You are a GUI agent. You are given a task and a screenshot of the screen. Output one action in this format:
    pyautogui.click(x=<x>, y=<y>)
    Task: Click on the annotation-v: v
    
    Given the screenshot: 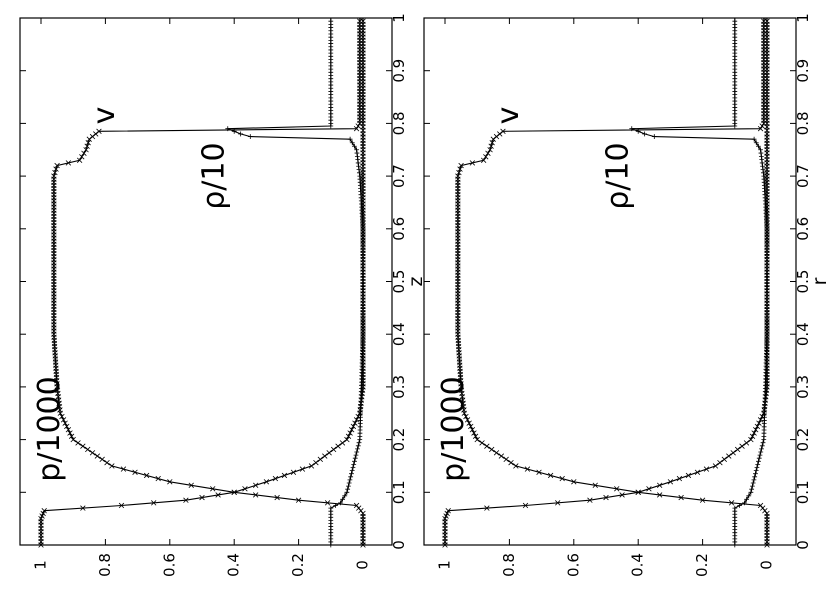 What is the action you would take?
    pyautogui.click(x=508, y=116)
    